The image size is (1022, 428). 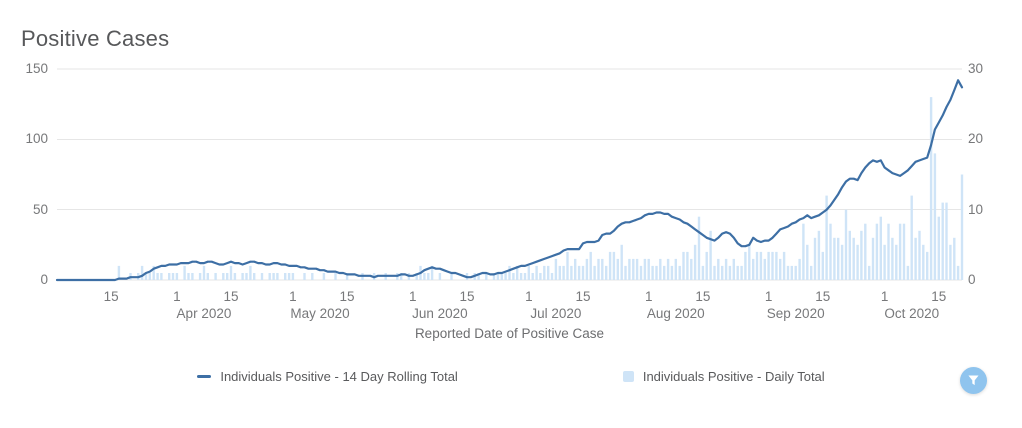 I want to click on filter-funnel-icon, so click(x=973, y=380).